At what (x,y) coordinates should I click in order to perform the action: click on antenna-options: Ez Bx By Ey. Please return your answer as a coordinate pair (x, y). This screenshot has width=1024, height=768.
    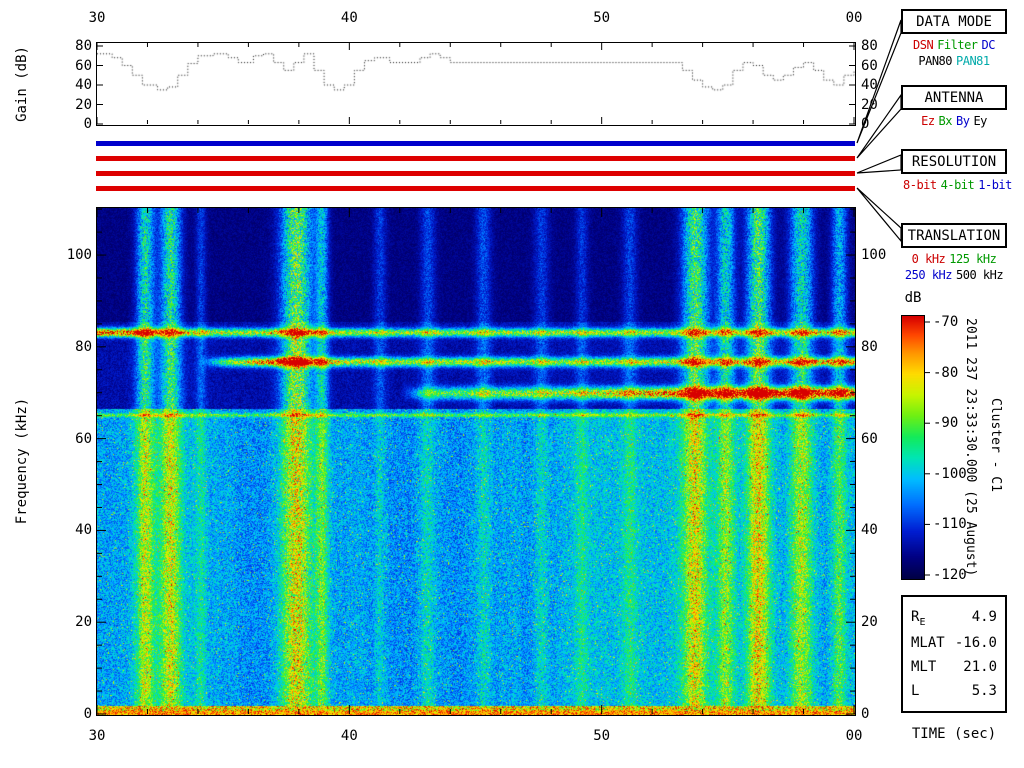
    Looking at the image, I should click on (954, 121).